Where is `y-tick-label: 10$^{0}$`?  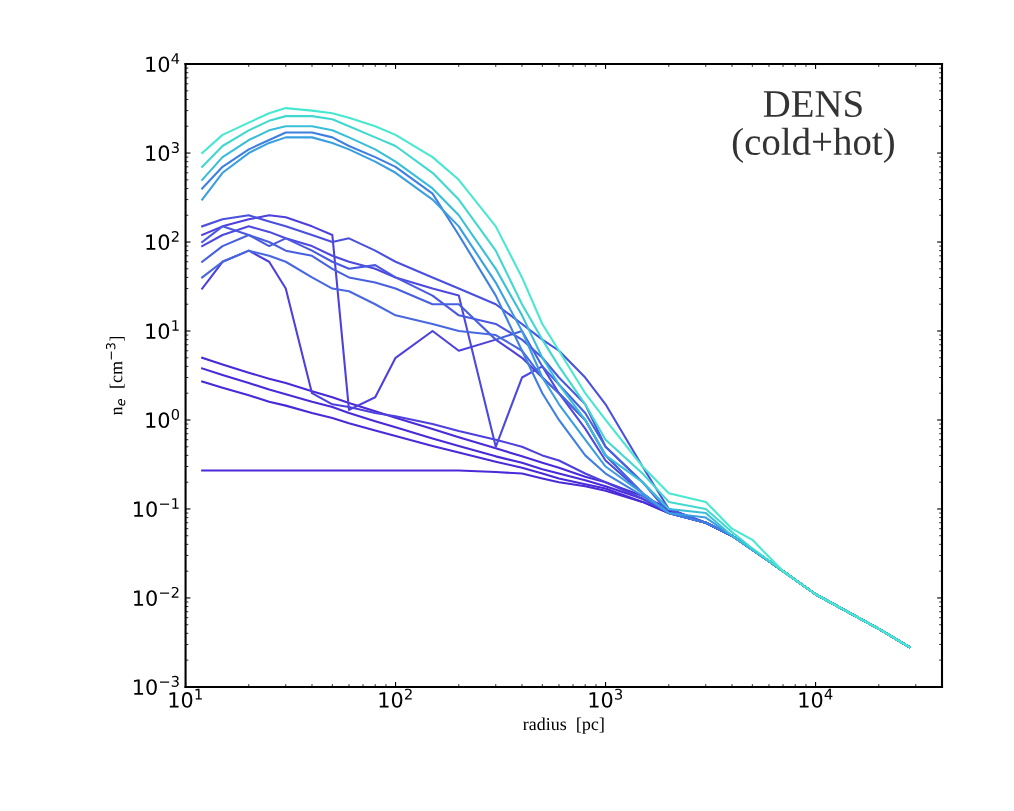 y-tick-label: 10$^{0}$ is located at coordinates (163, 418).